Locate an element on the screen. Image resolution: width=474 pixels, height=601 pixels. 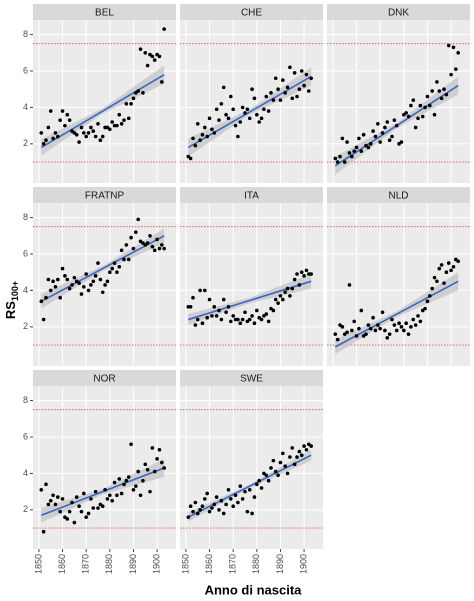
x-tick-label: 1880 is located at coordinates (256, 564).